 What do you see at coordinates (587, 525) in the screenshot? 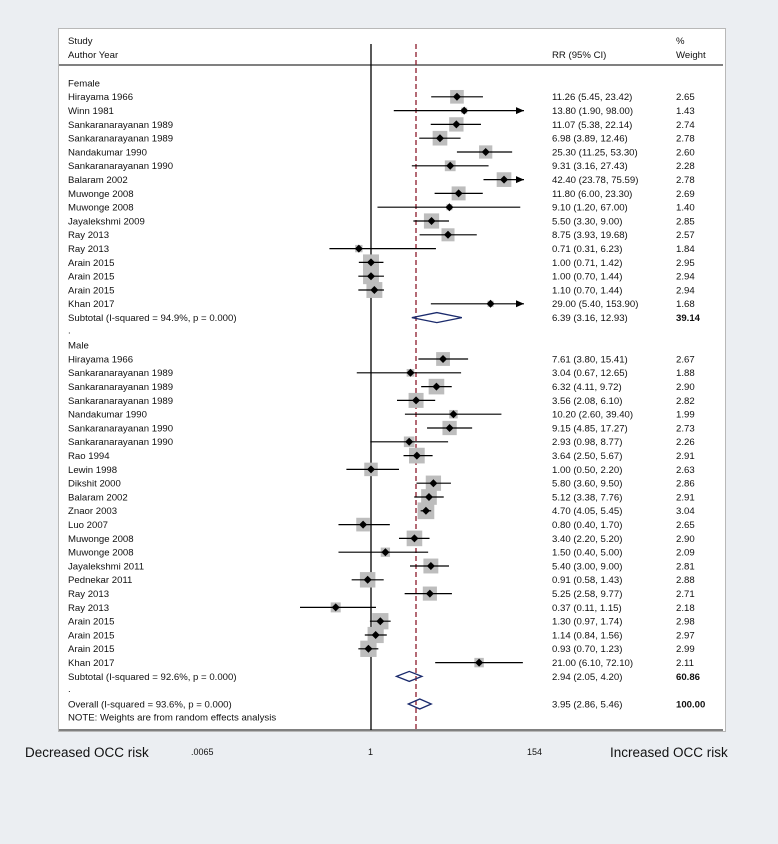
I see `study-rr-ci: 0.80 (0.40, 1.70)` at bounding box center [587, 525].